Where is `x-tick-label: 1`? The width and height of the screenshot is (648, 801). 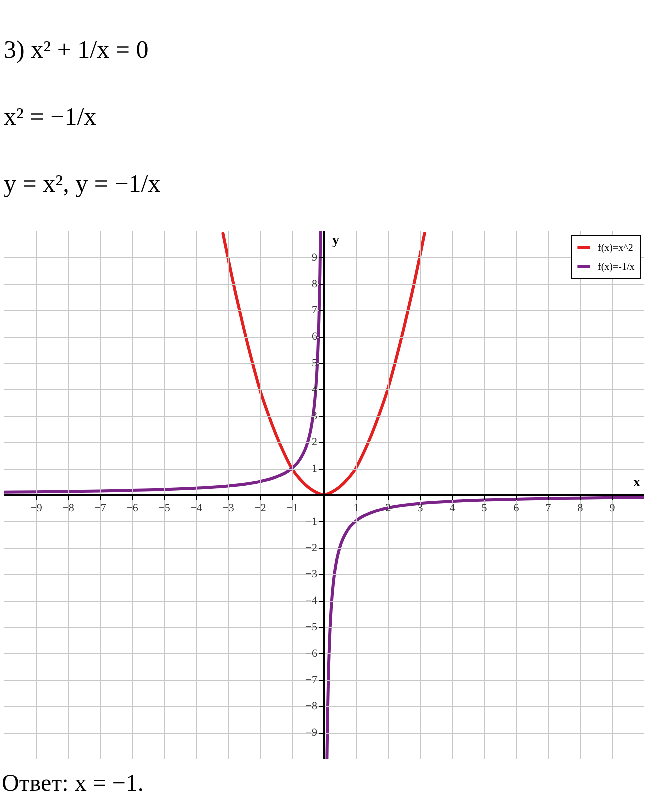 x-tick-label: 1 is located at coordinates (357, 508).